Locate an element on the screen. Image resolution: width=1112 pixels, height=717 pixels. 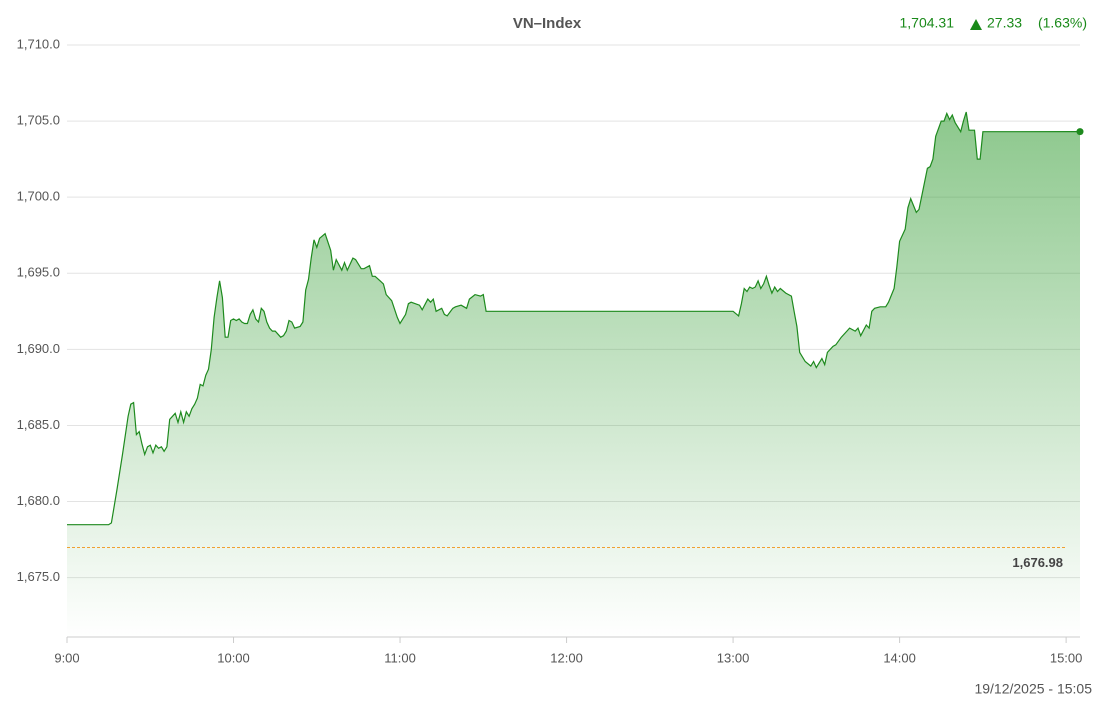
y-tick-label: 1,710.0 is located at coordinates (38, 43).